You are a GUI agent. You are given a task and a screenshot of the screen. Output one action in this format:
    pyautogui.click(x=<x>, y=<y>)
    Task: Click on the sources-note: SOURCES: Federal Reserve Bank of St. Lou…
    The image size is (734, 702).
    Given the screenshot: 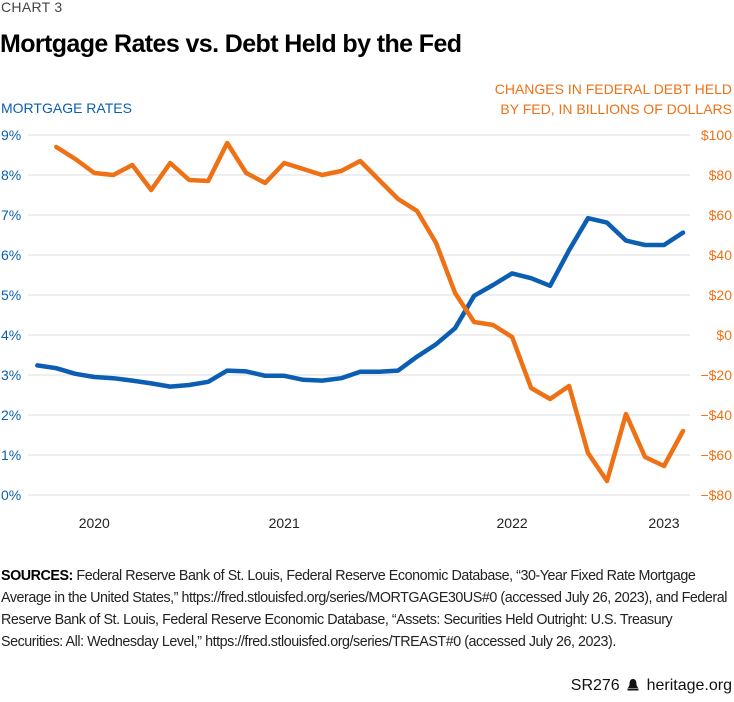 What is the action you would take?
    pyautogui.click(x=365, y=609)
    